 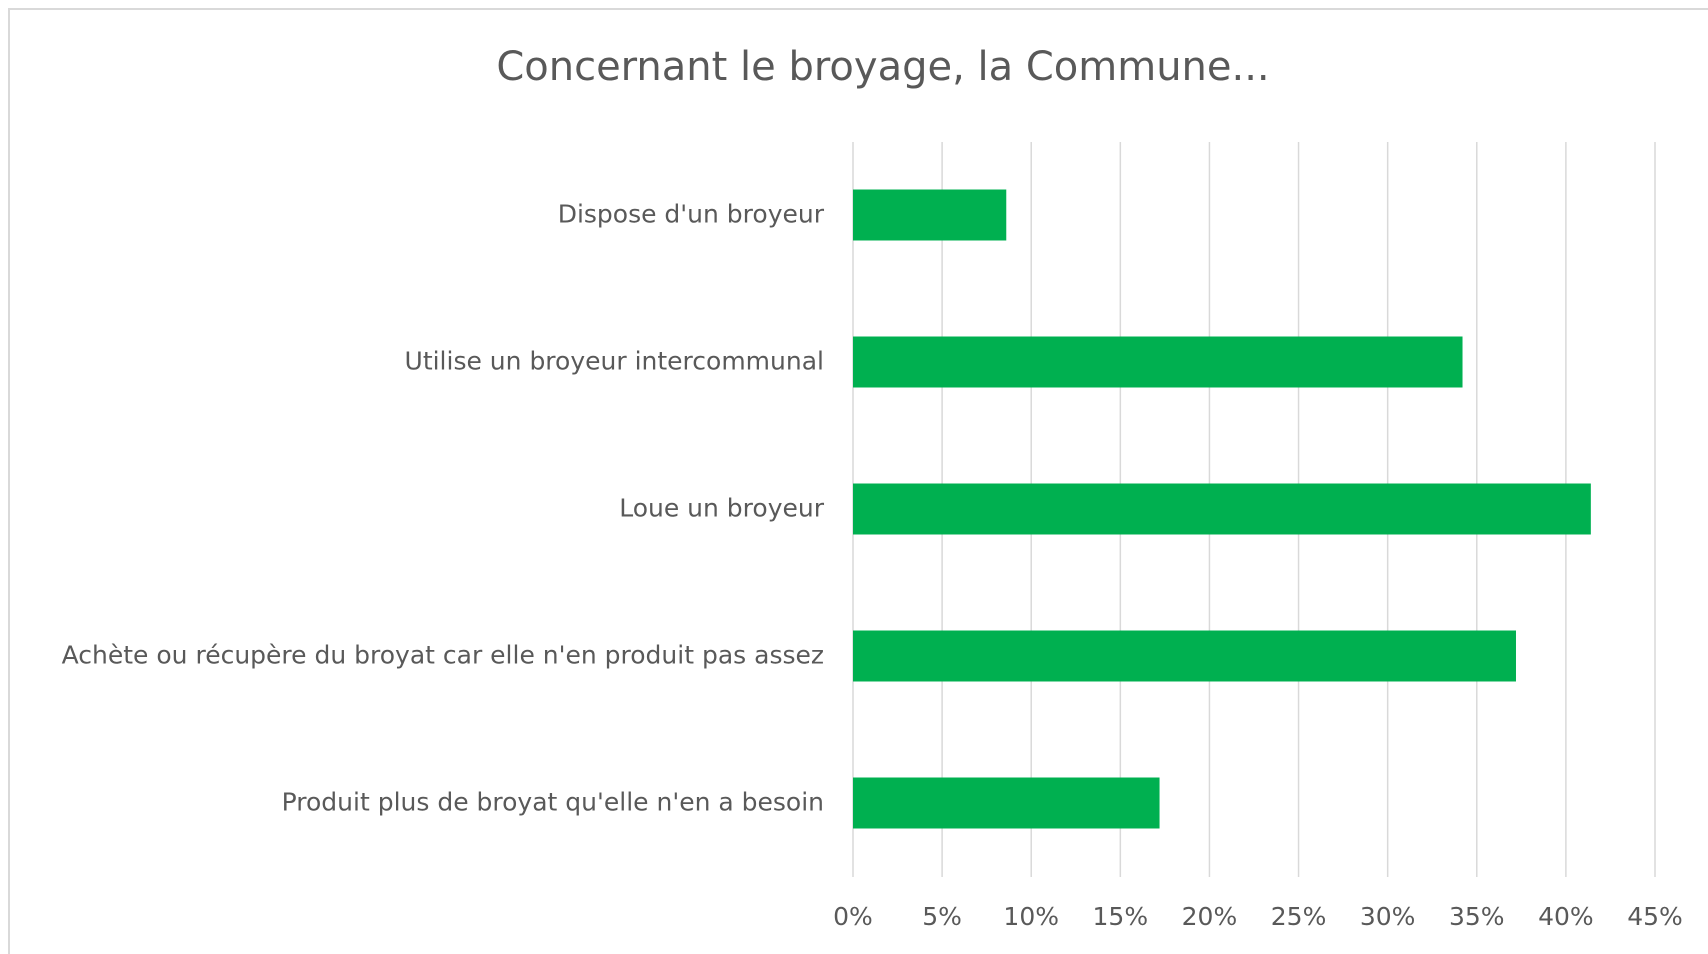 What do you see at coordinates (1299, 916) in the screenshot?
I see `x-tick-label: 25%` at bounding box center [1299, 916].